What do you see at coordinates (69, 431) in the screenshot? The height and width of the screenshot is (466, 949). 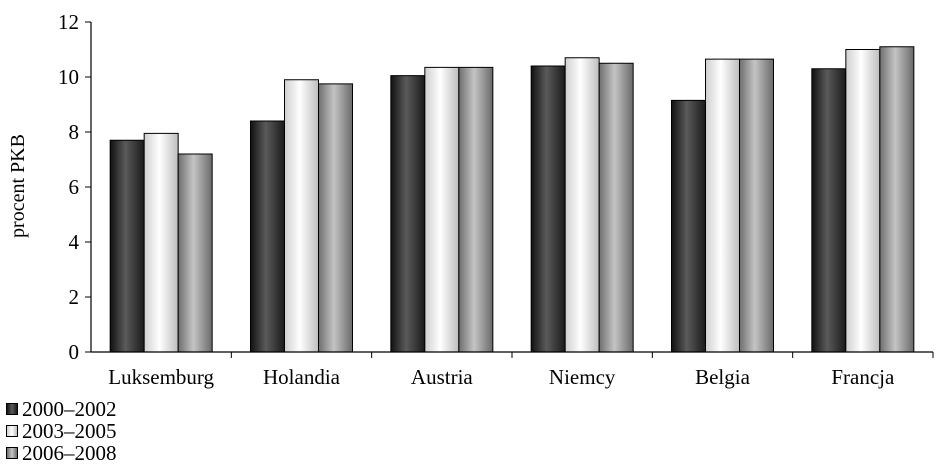 I see `legend-label-2: 2003–2005` at bounding box center [69, 431].